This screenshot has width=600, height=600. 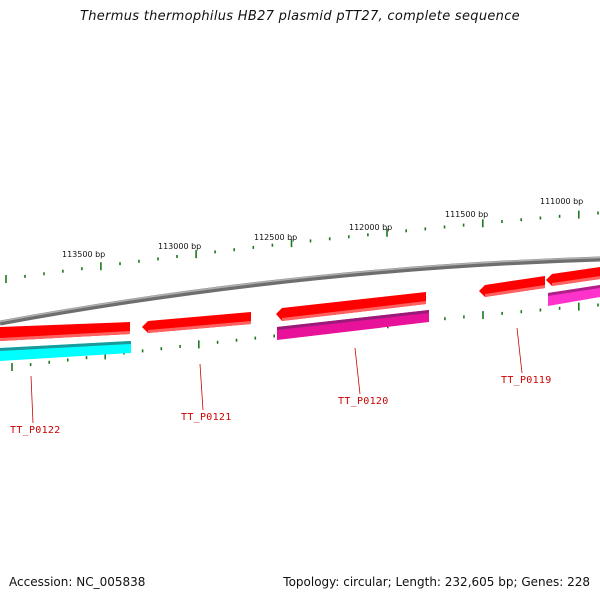 I want to click on tick-label: 113500 bp, so click(x=83, y=254).